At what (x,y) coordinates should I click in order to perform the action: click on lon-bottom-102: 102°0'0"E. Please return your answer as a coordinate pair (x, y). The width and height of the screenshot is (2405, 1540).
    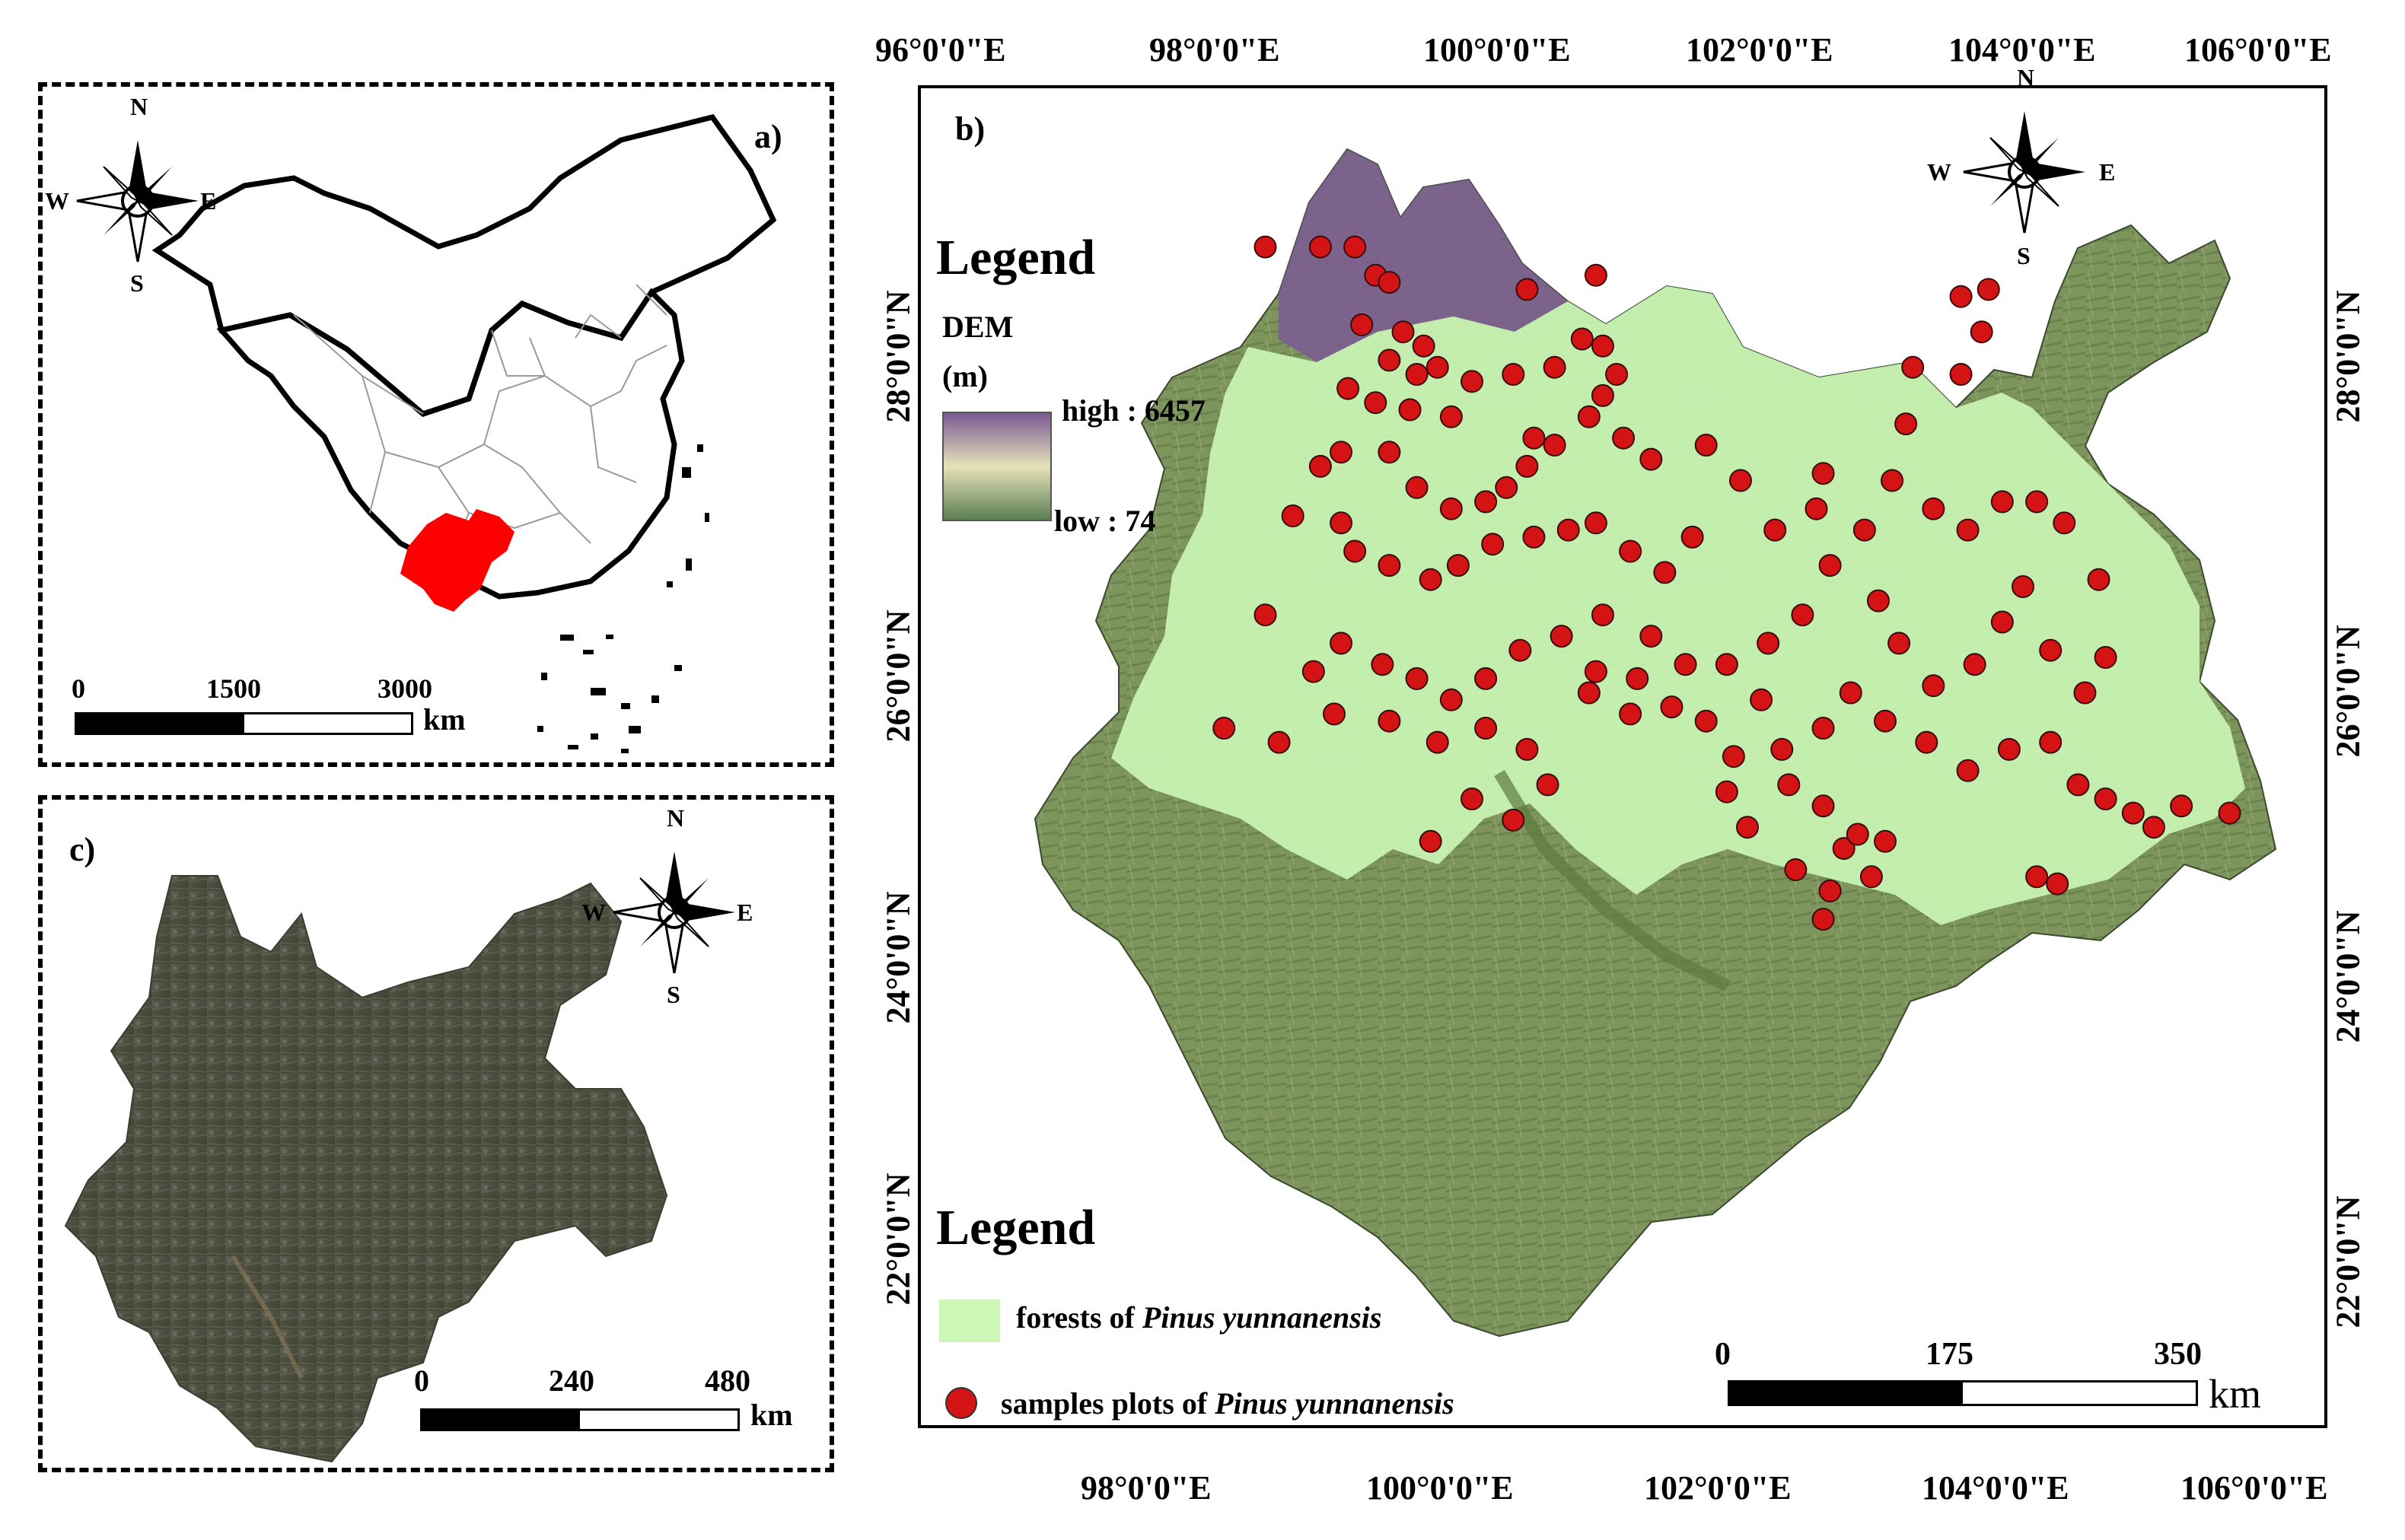
    Looking at the image, I should click on (1718, 1488).